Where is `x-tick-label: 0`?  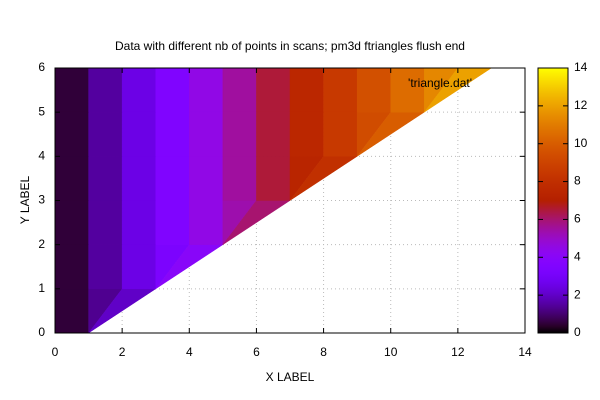
x-tick-label: 0 is located at coordinates (55, 352).